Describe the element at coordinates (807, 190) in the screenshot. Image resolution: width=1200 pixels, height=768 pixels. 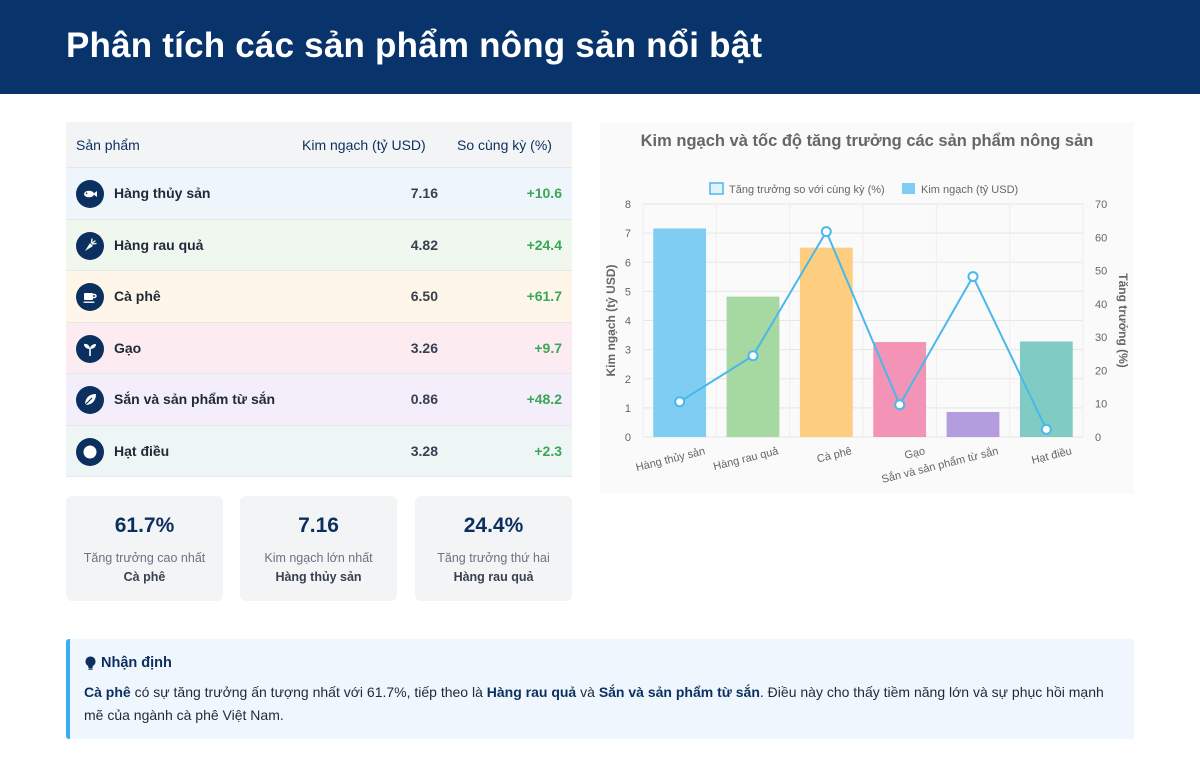
I see `legend-label-growth: Tăng trưởng so với cùng kỳ (%)` at that location.